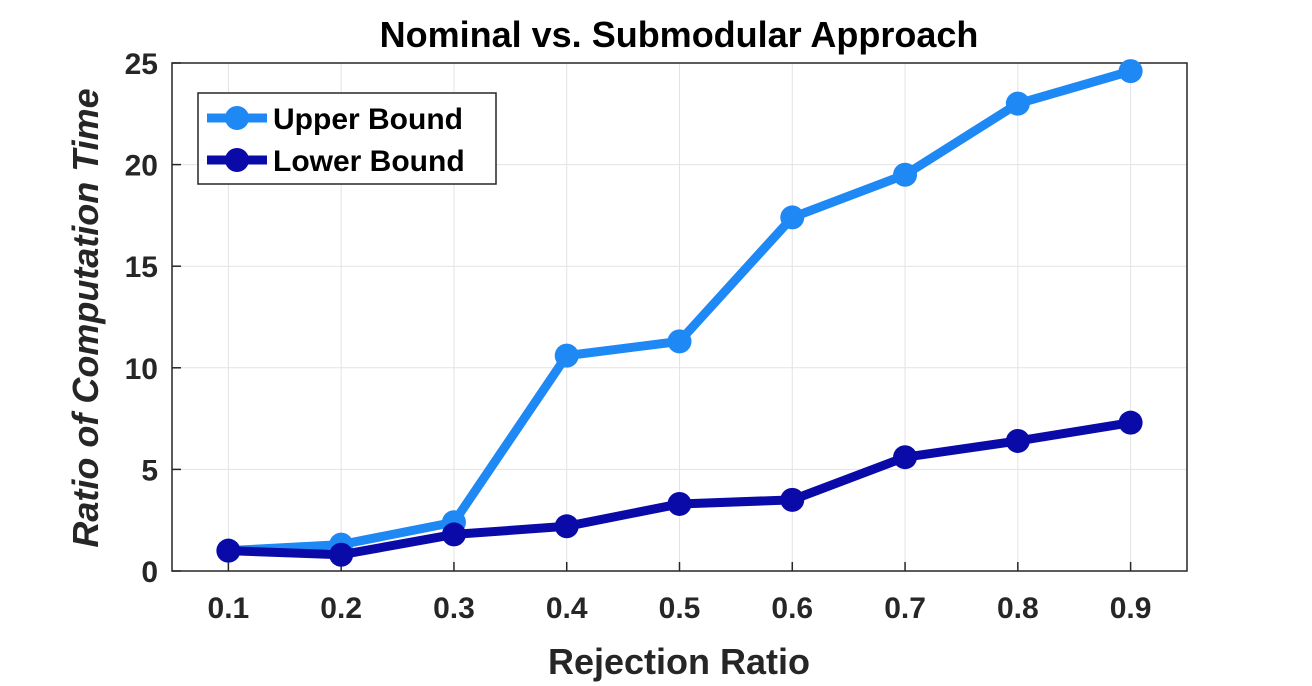 The image size is (1312, 686). I want to click on x-tick-label: 0.2, so click(341, 608).